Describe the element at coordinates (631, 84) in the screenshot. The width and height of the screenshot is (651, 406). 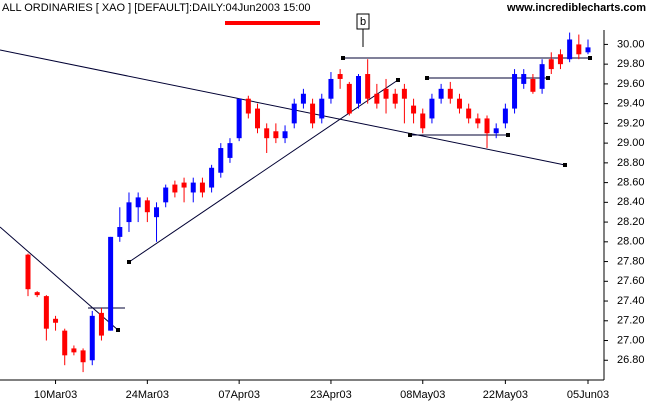
I see `y-tick-label: 29.60` at that location.